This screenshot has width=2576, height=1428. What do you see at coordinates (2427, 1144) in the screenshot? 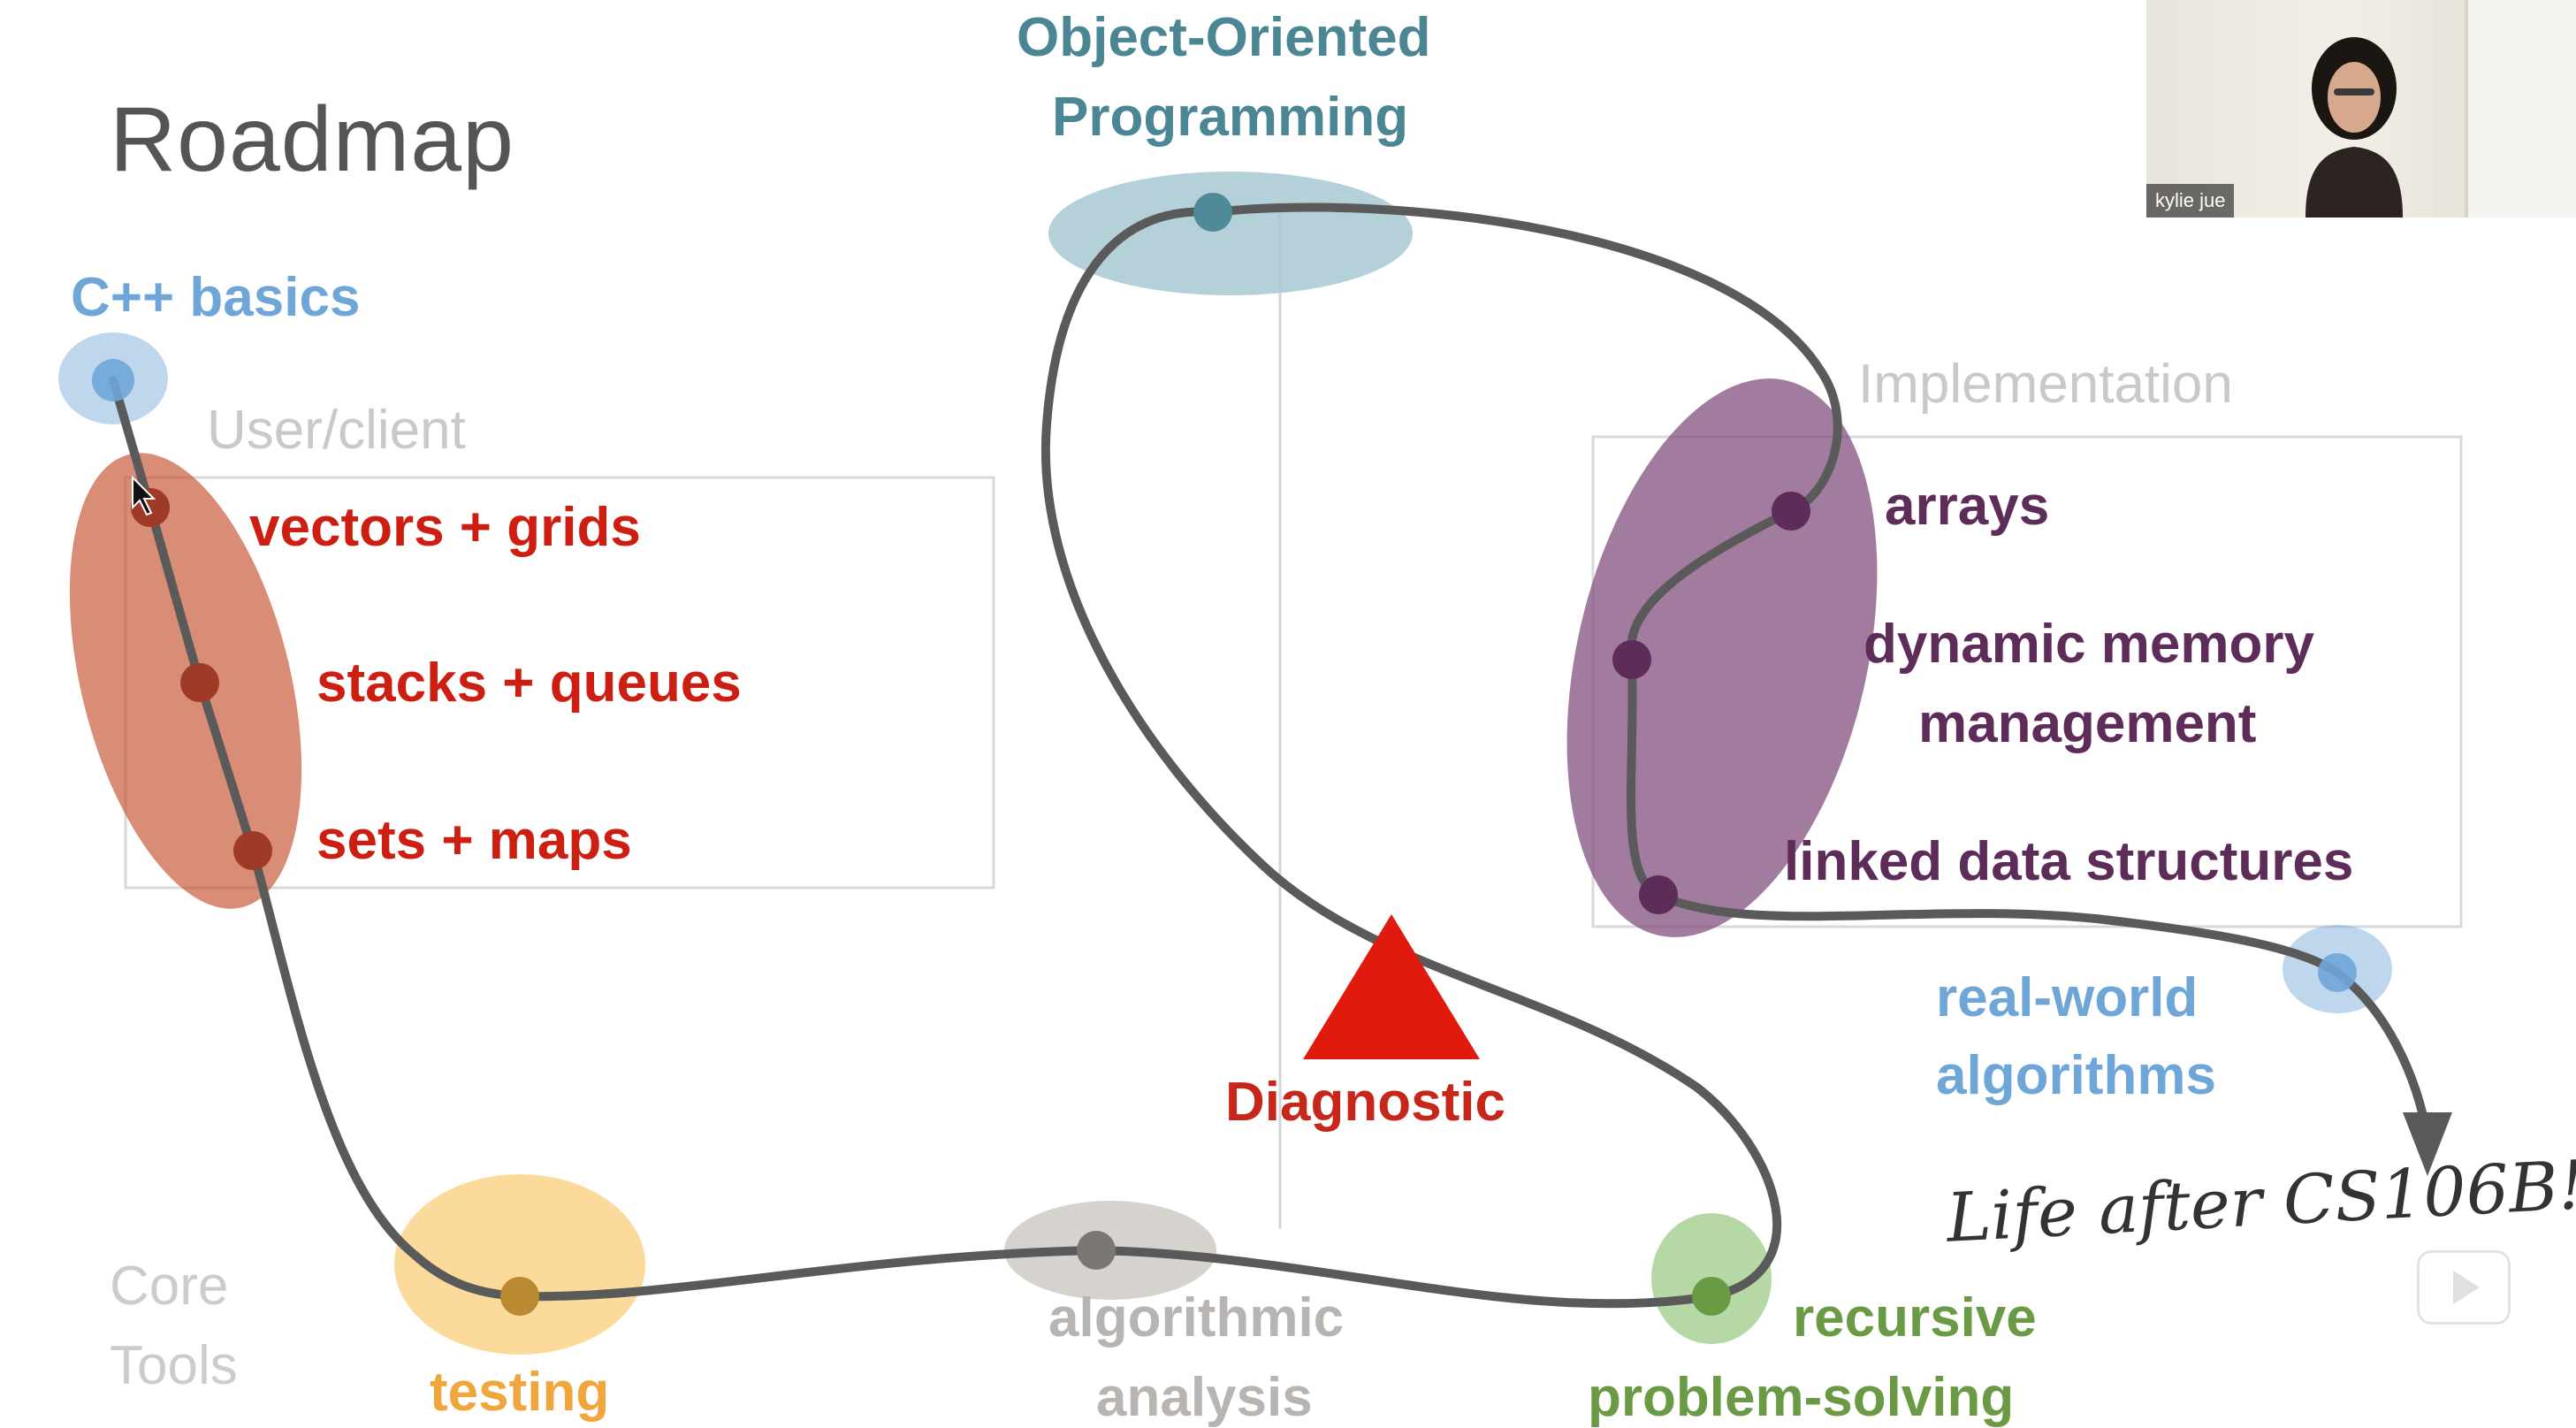
I see `path-arrowhead` at bounding box center [2427, 1144].